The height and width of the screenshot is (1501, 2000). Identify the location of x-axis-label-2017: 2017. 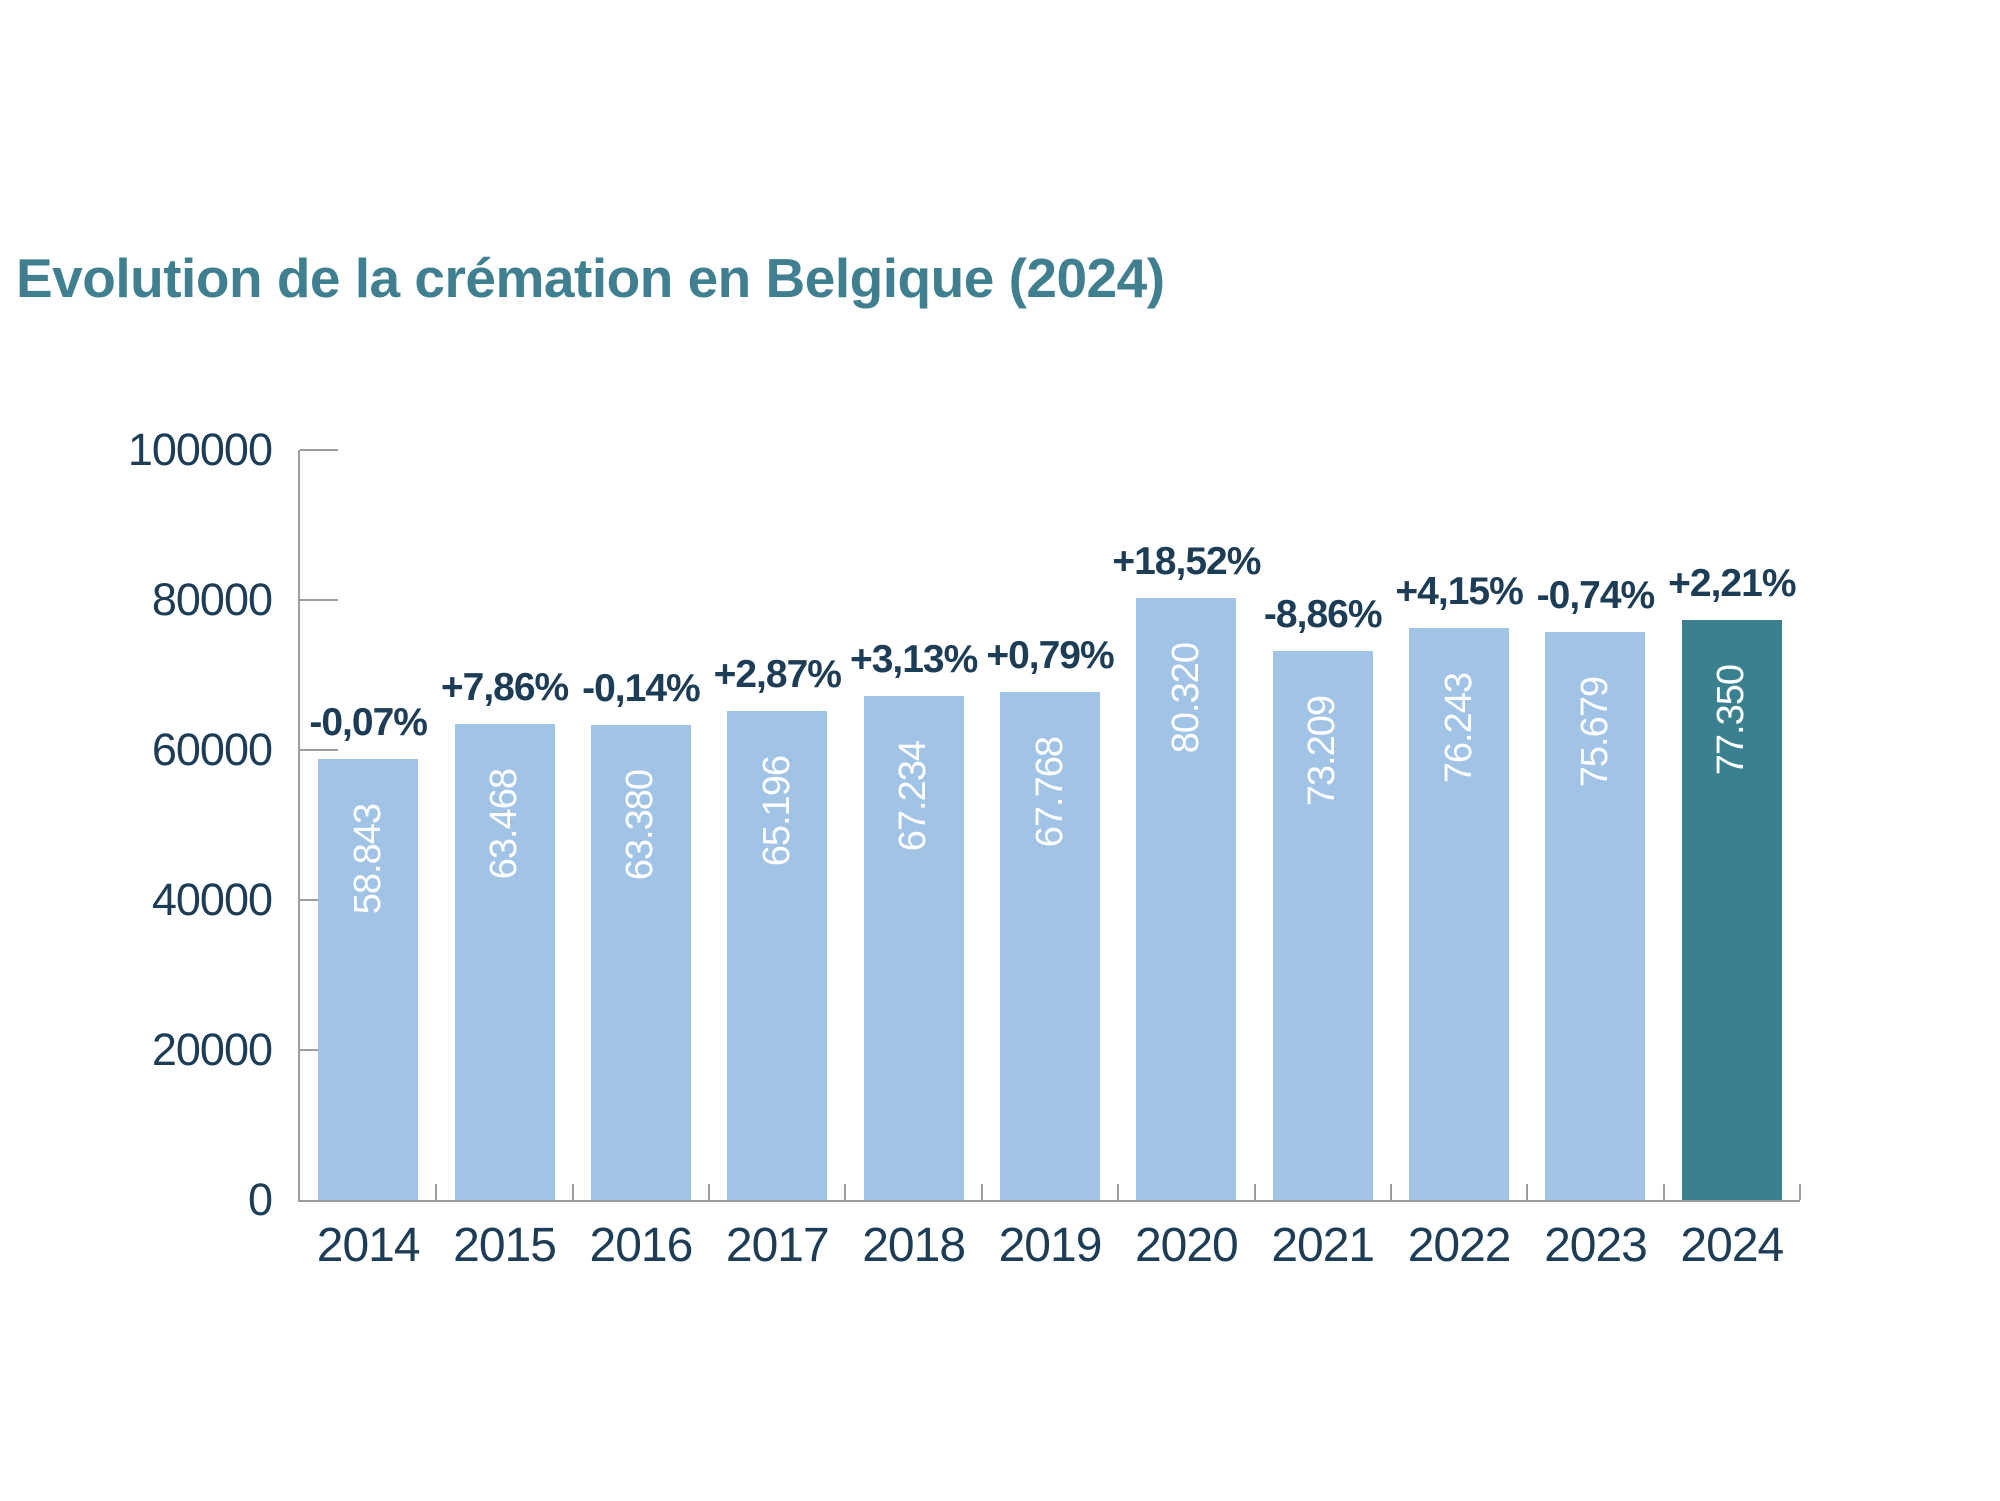
(777, 1245).